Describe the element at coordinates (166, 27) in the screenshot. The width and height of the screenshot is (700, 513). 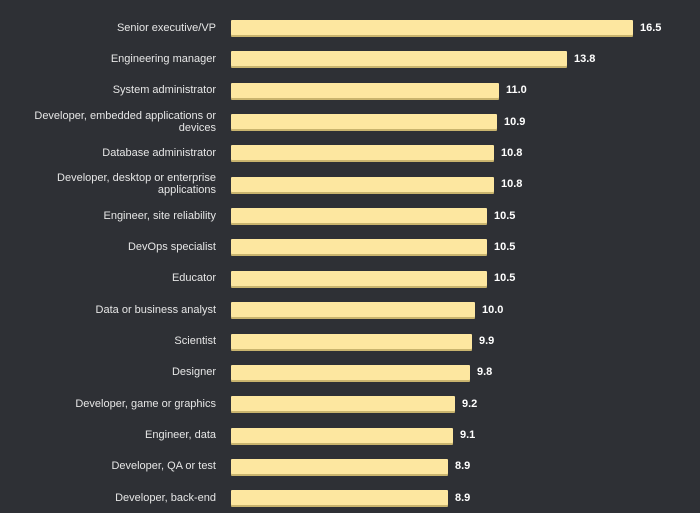
I see `category-label: Senior executive/VP` at that location.